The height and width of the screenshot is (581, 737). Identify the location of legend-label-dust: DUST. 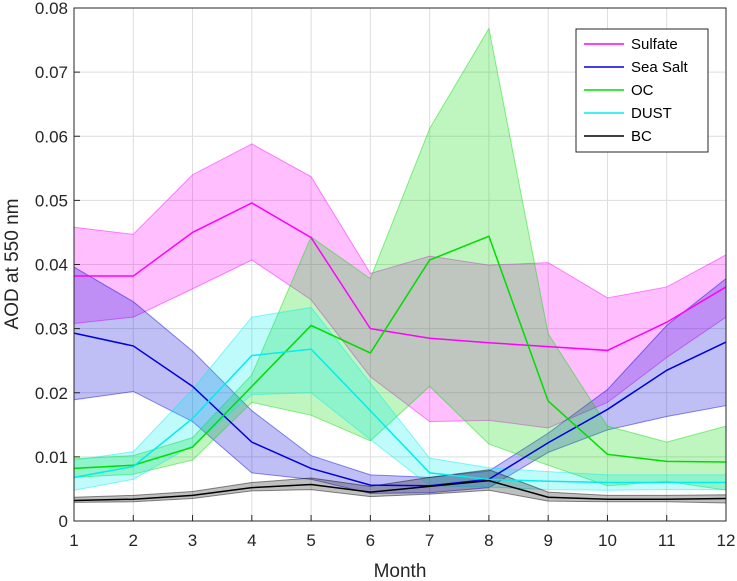
(651, 113).